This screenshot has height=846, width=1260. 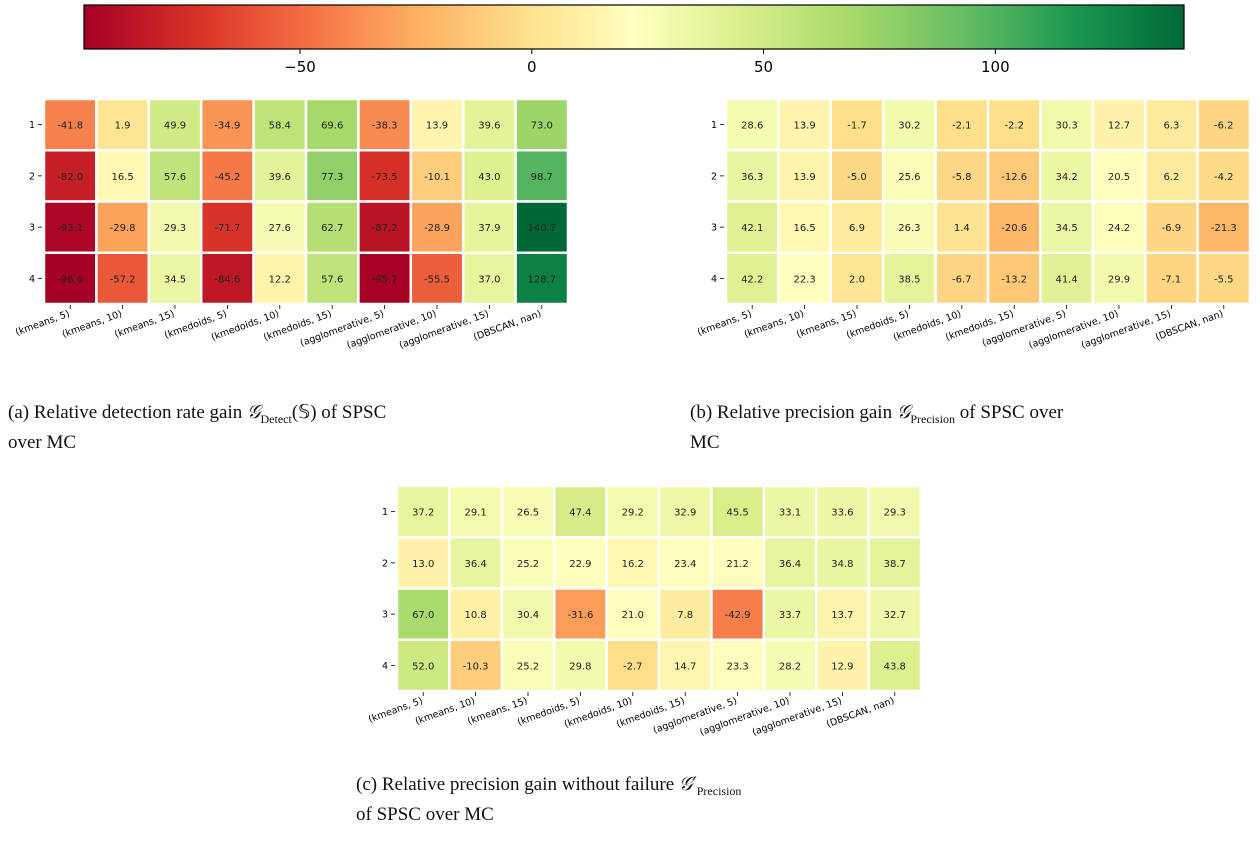 I want to click on cell-value-label: 36.3, so click(x=752, y=177).